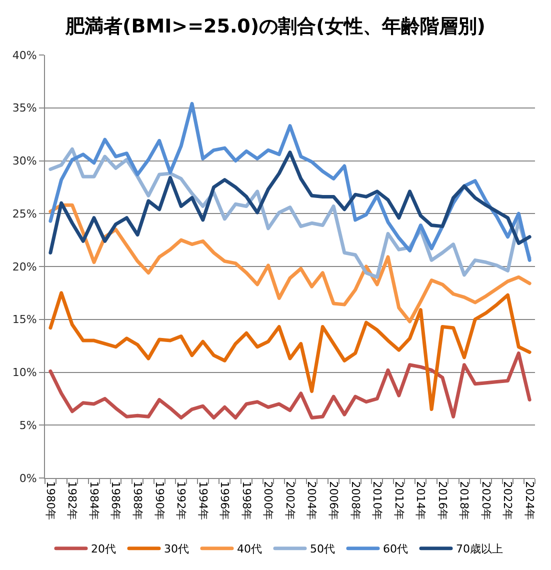  I want to click on x-tick-label: 1992年, so click(181, 500).